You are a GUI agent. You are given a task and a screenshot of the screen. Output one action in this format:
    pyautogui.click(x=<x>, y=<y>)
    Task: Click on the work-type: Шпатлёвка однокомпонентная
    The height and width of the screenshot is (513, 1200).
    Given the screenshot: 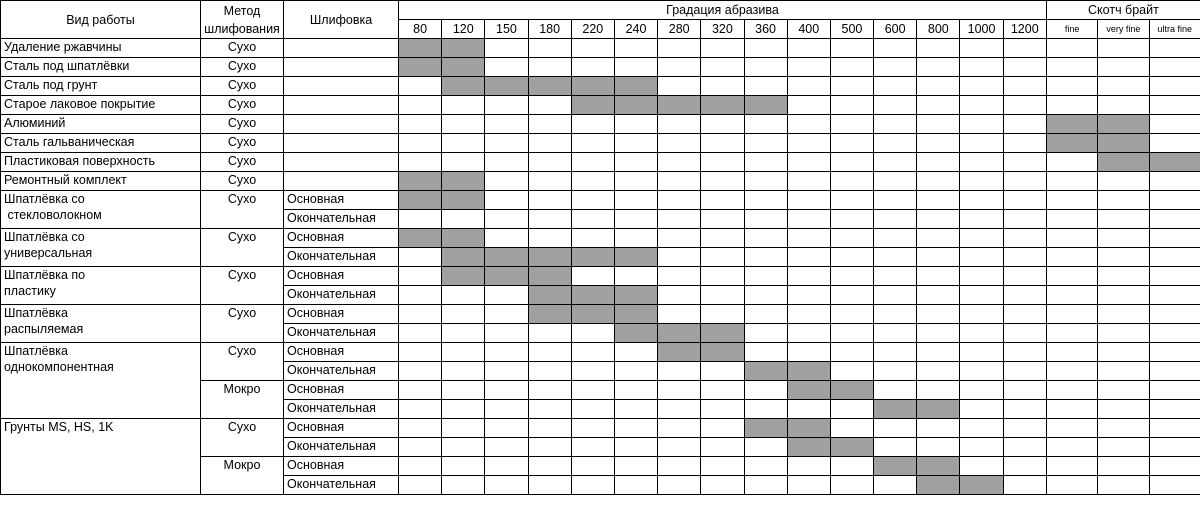 What is the action you would take?
    pyautogui.click(x=100, y=380)
    